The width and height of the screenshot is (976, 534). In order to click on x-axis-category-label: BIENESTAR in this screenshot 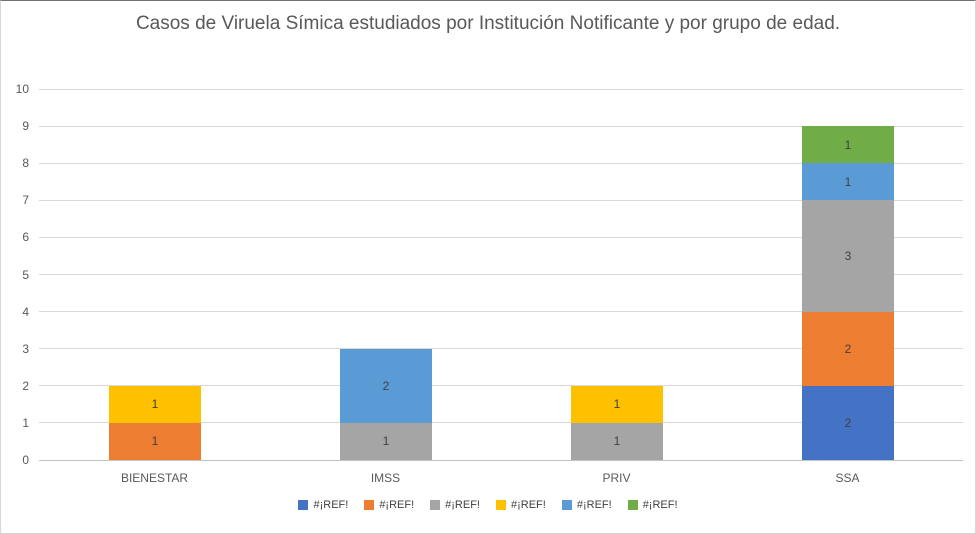, I will do `click(154, 478)`.